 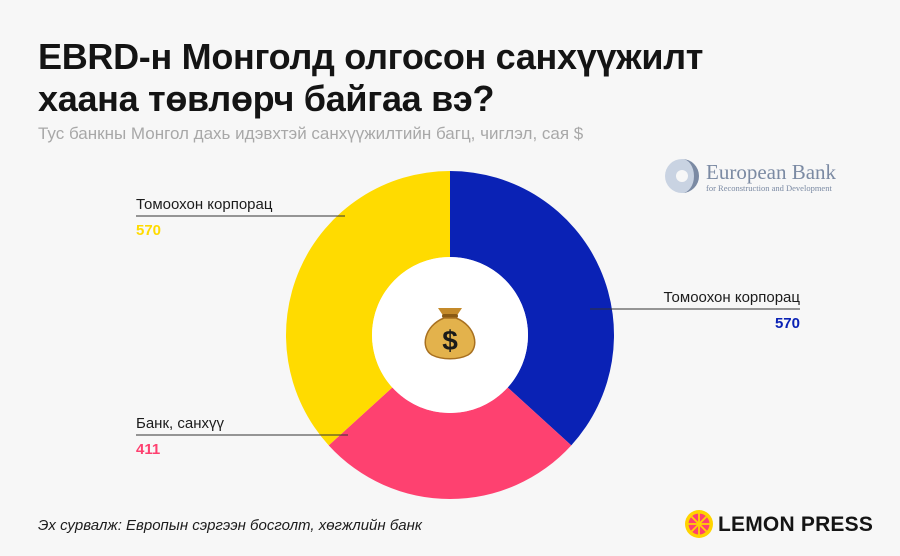 I want to click on slice-label-1: Банк, санхүү, so click(x=180, y=423).